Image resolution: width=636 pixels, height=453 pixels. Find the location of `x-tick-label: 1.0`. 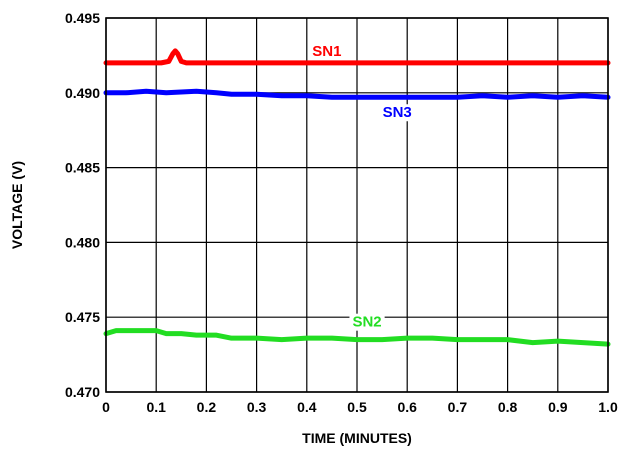

x-tick-label: 1.0 is located at coordinates (608, 407).